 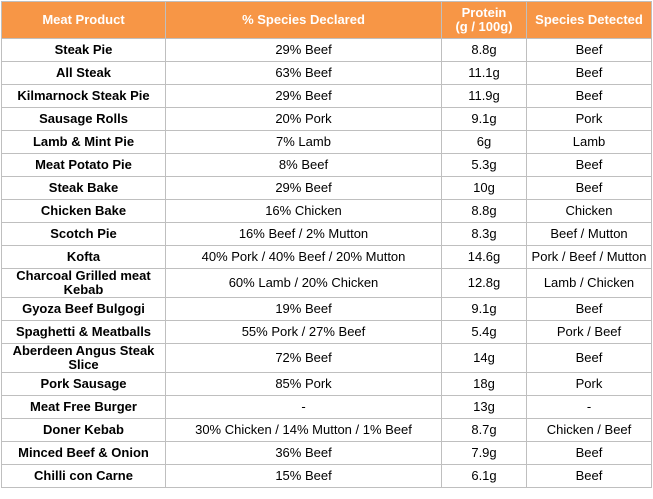 I want to click on table-row: Steak Pie 29% Beef 8.8g Beef, so click(x=326, y=50).